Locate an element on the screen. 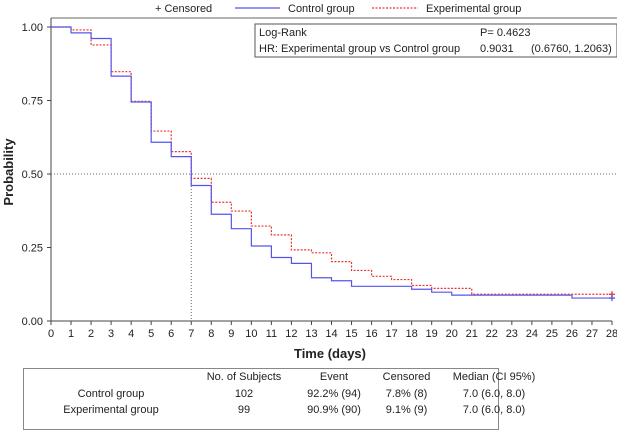  y-tick-label: 1.00 is located at coordinates (32, 28).